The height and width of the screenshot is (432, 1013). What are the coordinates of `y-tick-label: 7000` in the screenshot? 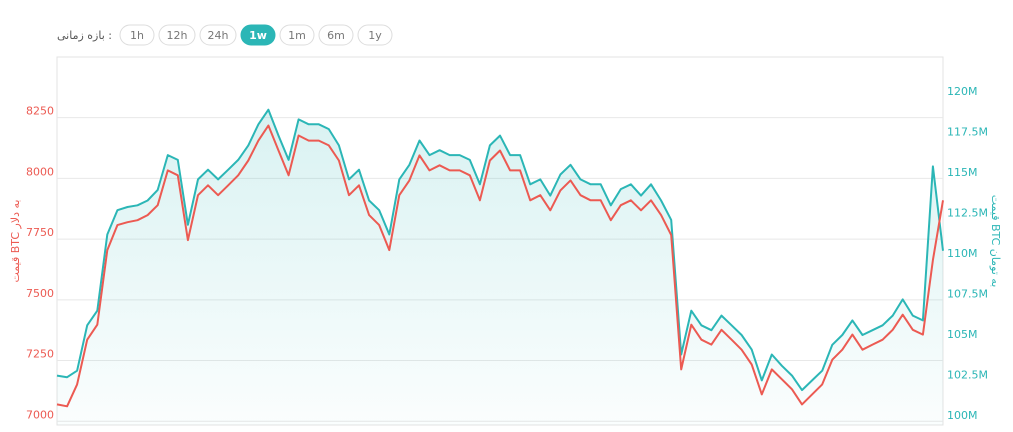 It's located at (40, 414).